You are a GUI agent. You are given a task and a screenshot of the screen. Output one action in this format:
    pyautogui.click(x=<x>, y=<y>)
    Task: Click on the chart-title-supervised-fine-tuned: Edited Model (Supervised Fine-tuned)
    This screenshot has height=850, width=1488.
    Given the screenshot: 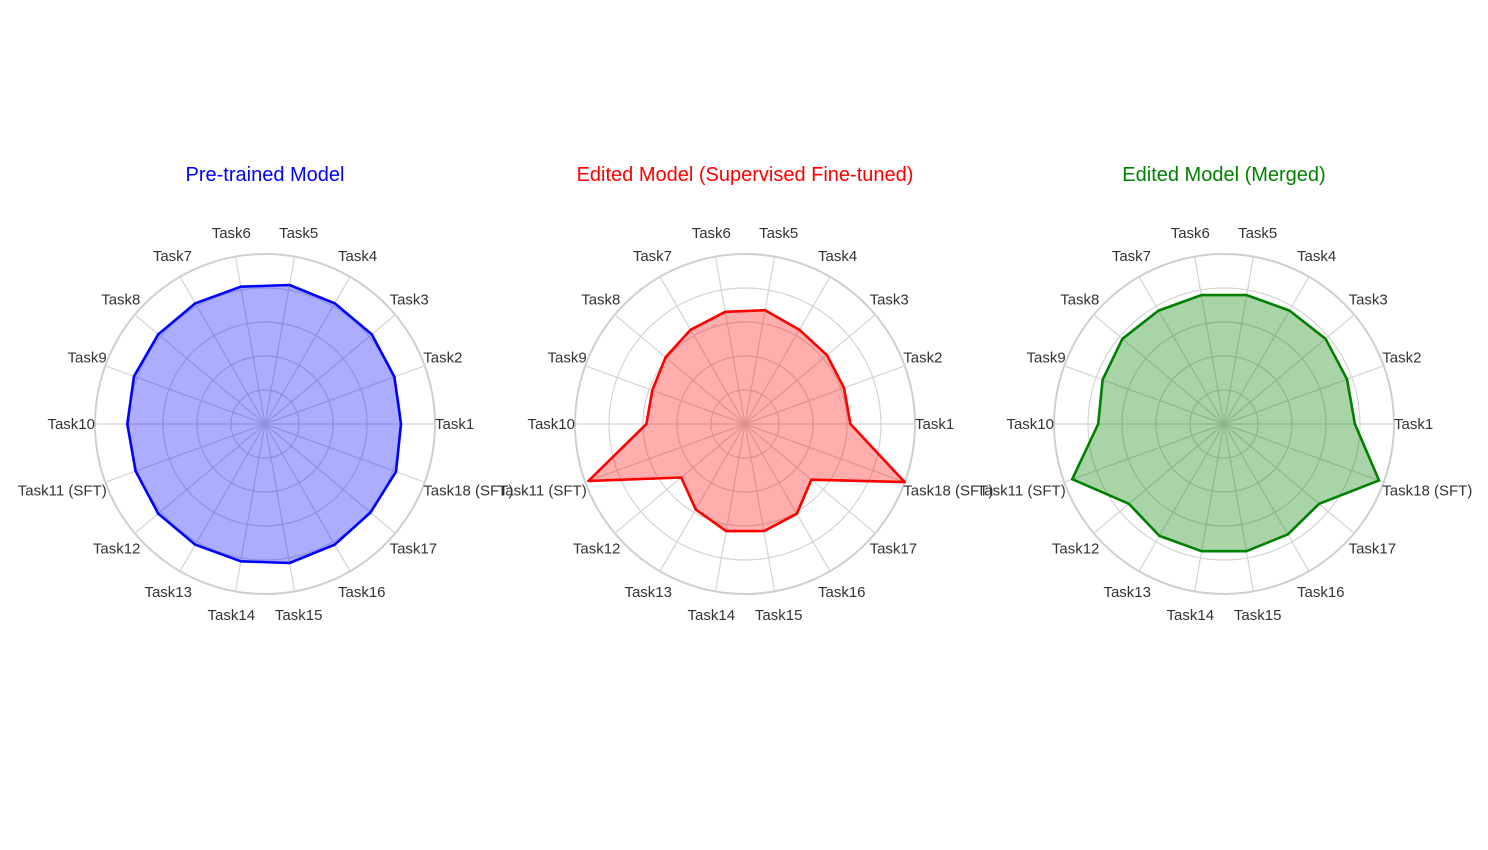 What is the action you would take?
    pyautogui.click(x=745, y=175)
    